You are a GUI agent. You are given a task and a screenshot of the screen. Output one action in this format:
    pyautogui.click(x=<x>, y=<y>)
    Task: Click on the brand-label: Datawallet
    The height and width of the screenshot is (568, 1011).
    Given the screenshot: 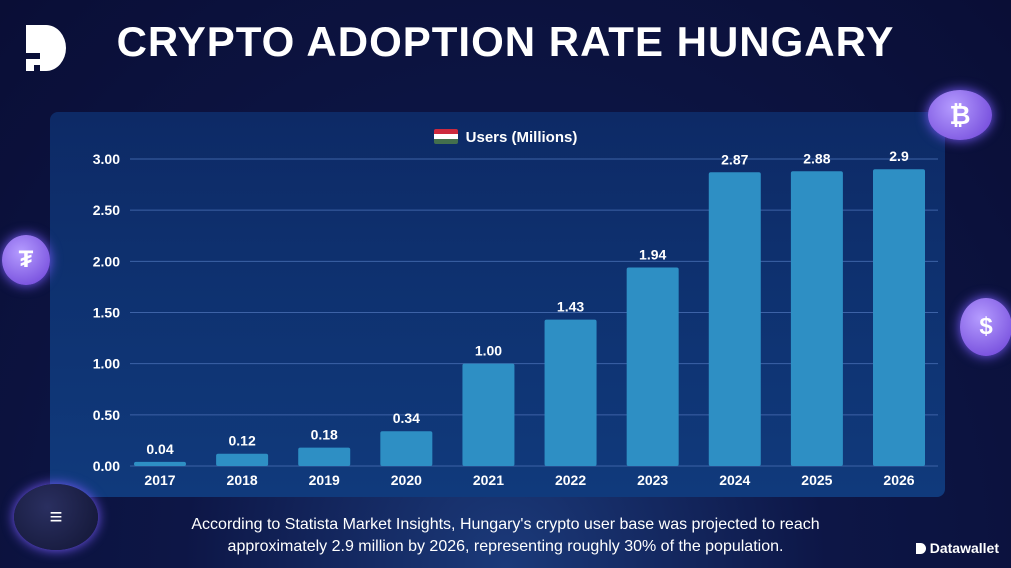 What is the action you would take?
    pyautogui.click(x=957, y=548)
    